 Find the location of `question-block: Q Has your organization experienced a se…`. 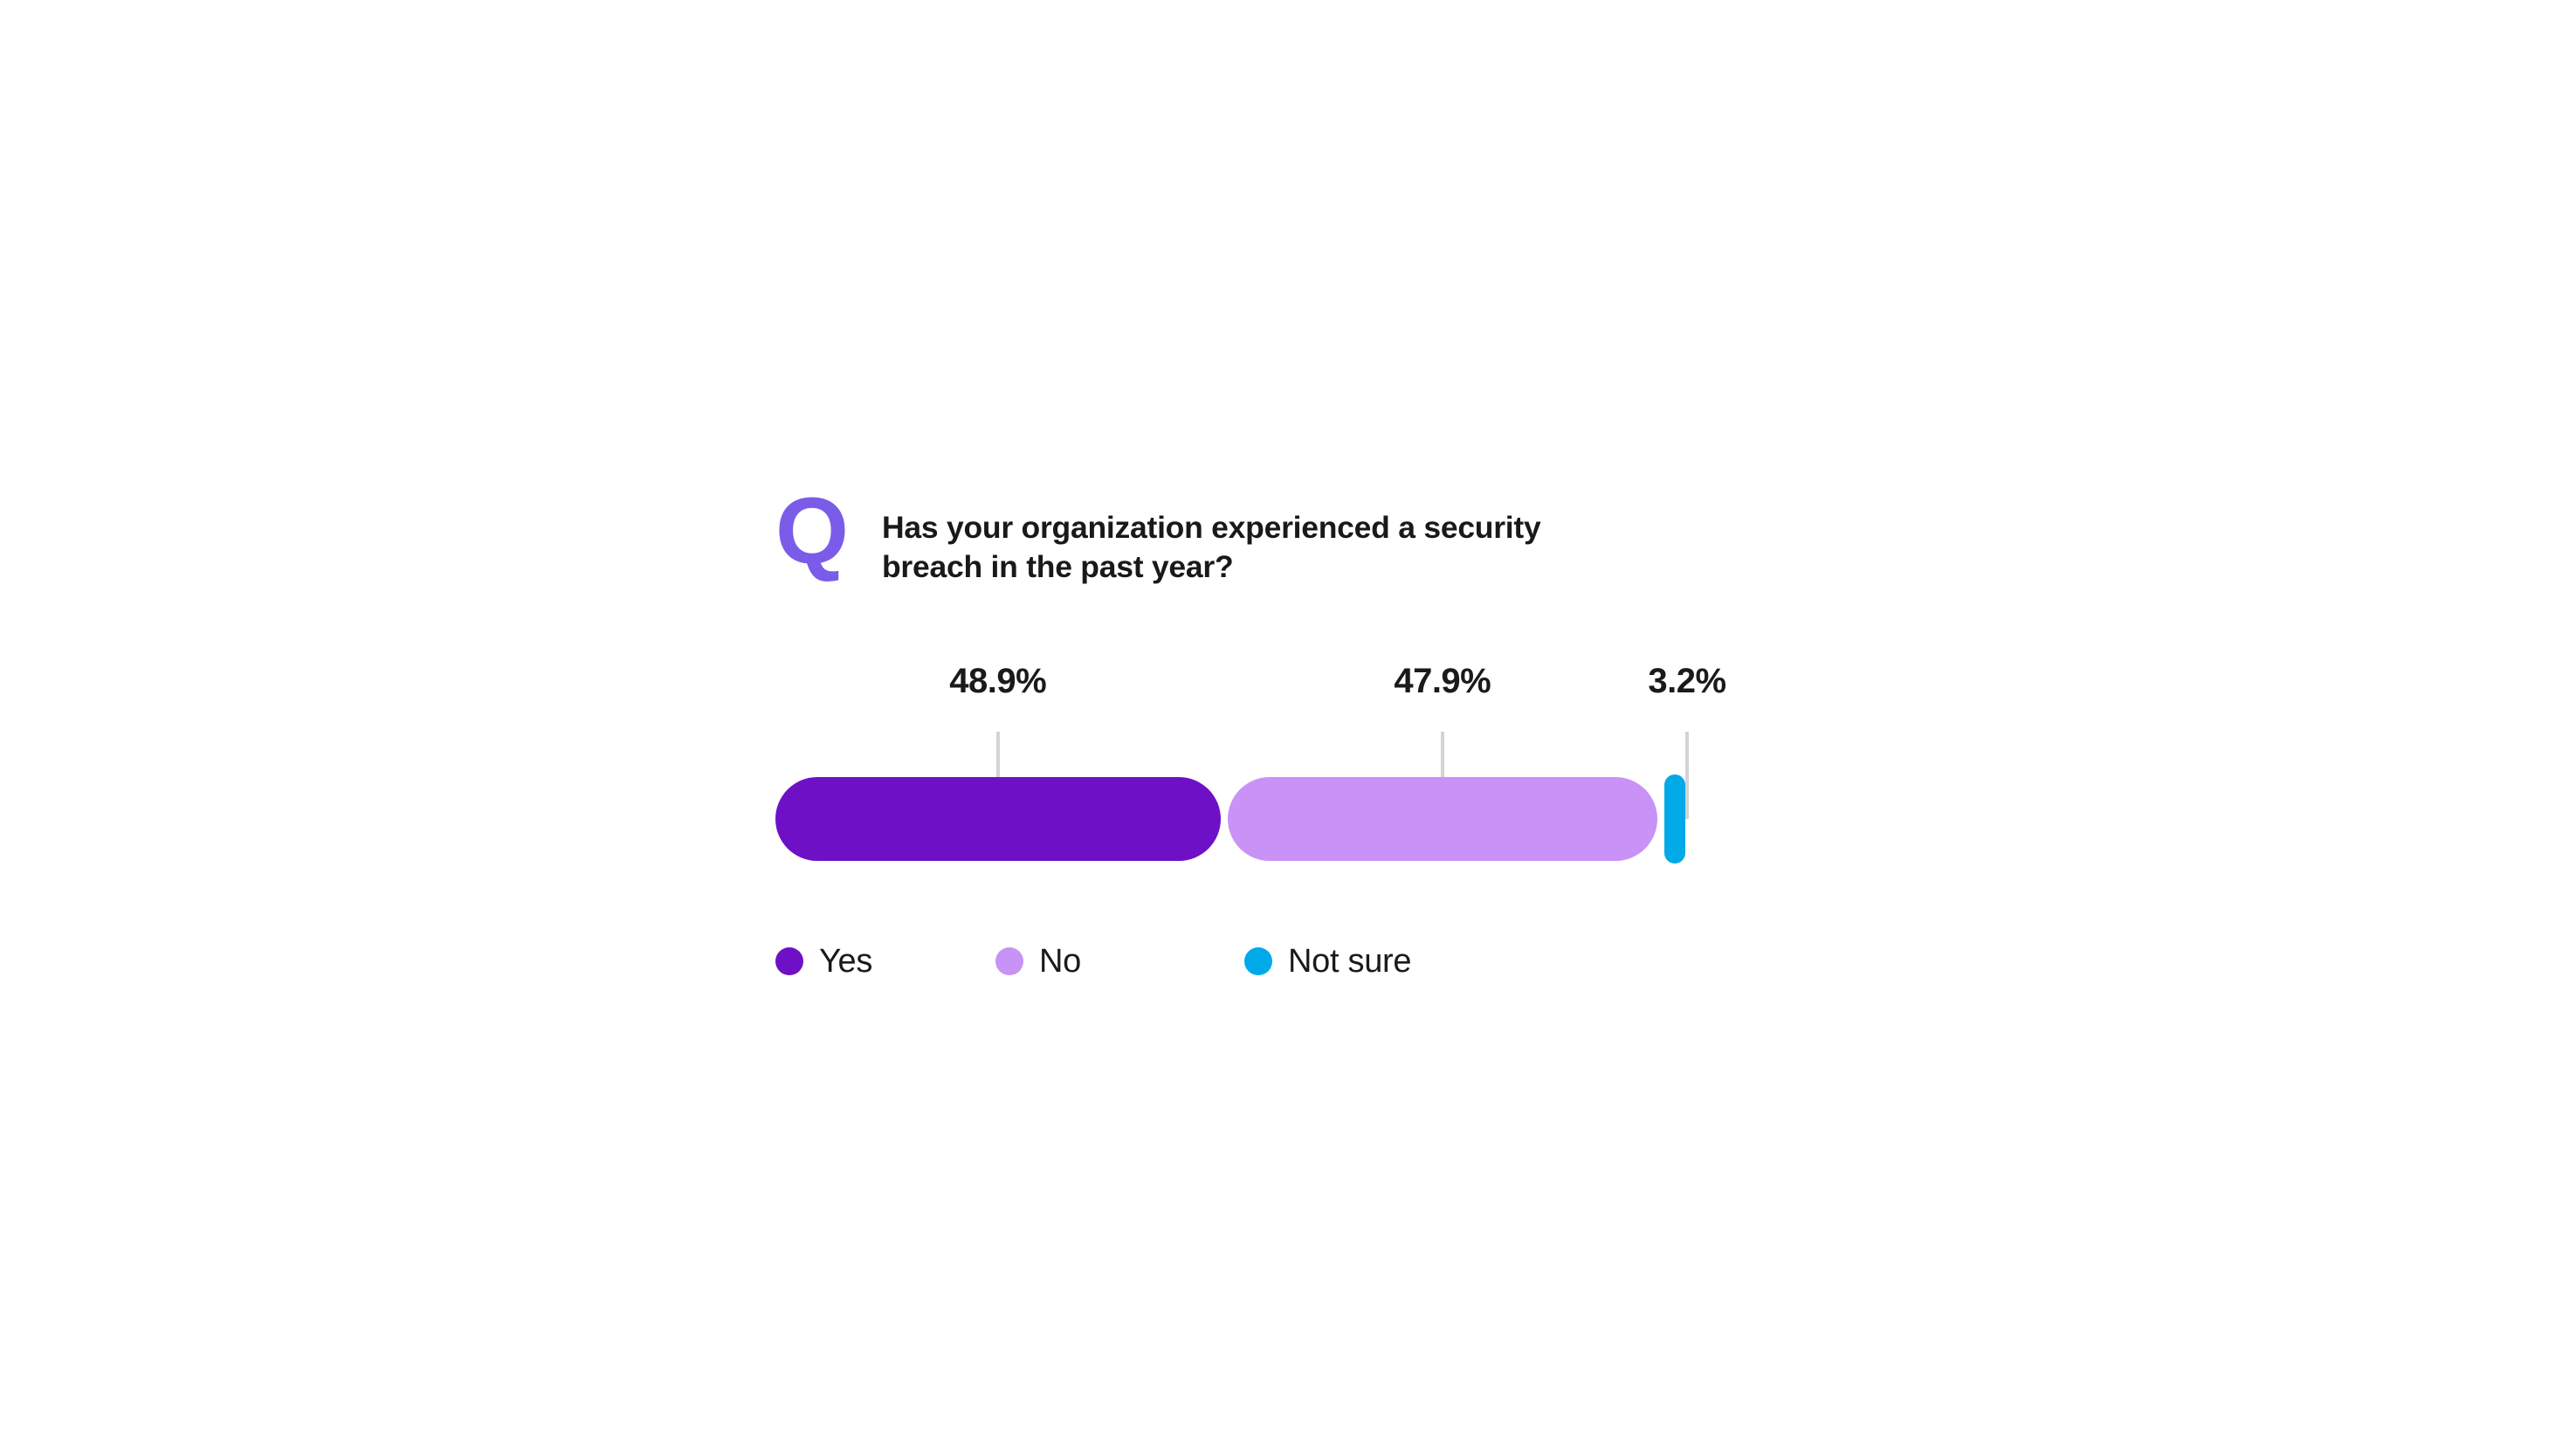

question-block: Q Has your organization experienced a se… is located at coordinates (1264, 532).